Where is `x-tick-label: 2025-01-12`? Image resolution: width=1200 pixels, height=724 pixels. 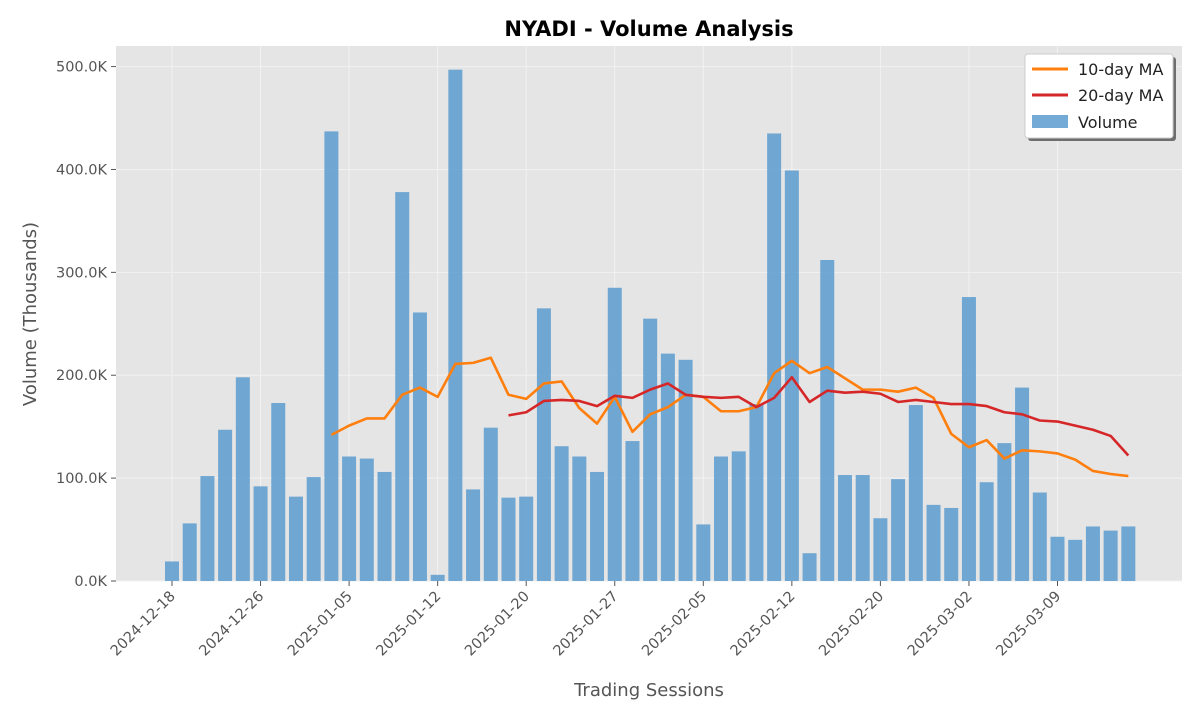
x-tick-label: 2025-01-12 is located at coordinates (409, 624).